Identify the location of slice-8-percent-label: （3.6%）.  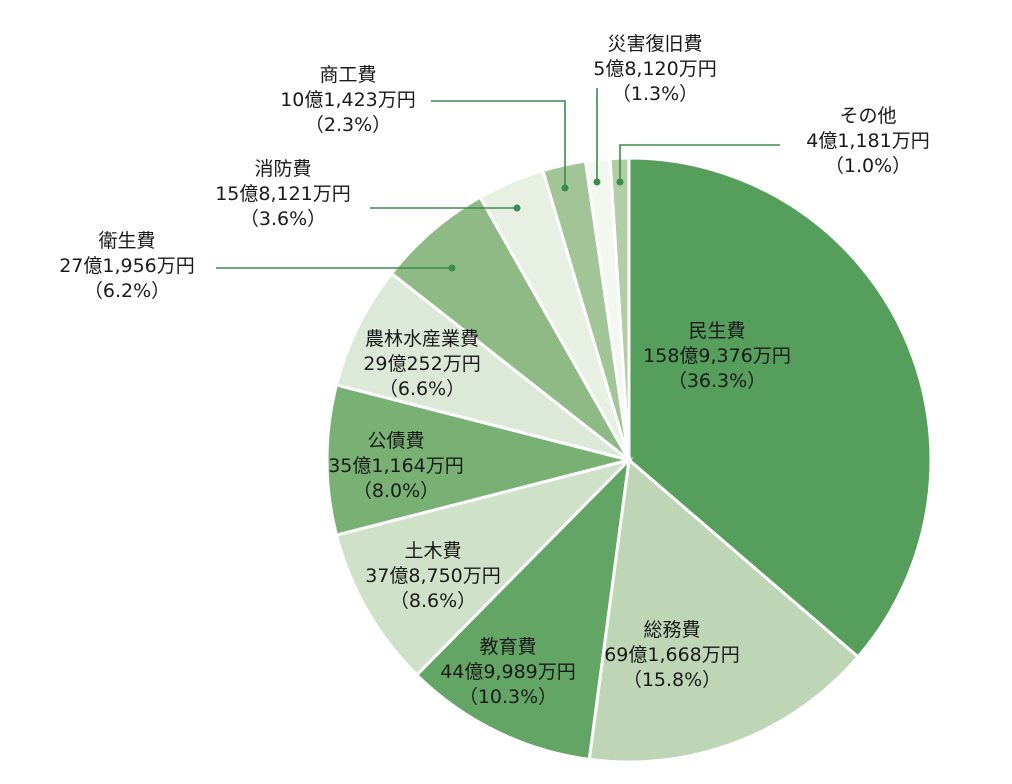
(283, 219).